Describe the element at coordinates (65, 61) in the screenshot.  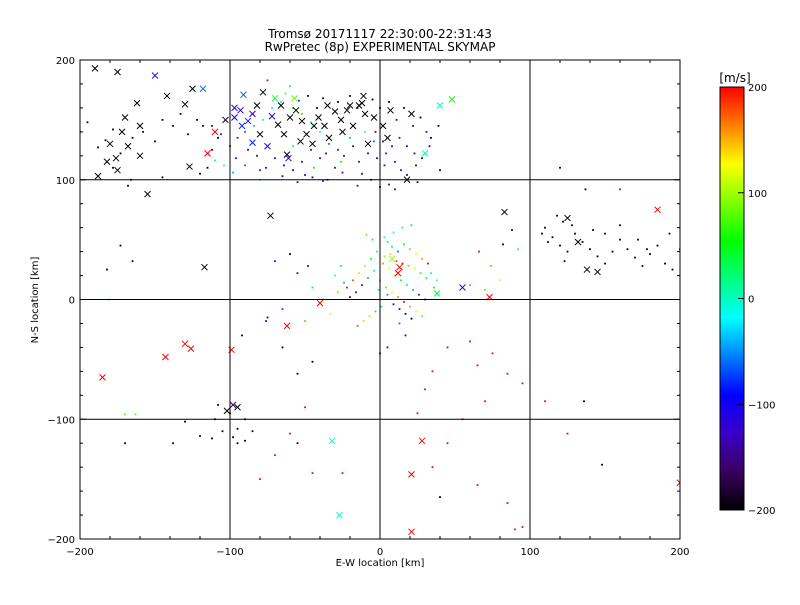
I see `y-tick-label: 200` at that location.